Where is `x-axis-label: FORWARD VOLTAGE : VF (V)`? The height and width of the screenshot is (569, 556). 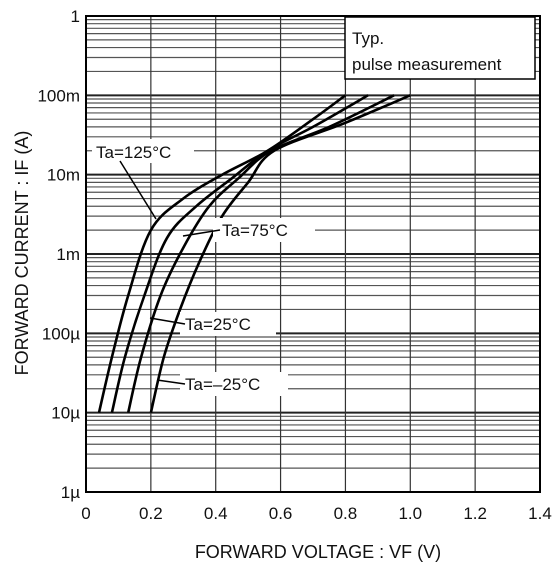
x-axis-label: FORWARD VOLTAGE : VF (V) is located at coordinates (318, 552).